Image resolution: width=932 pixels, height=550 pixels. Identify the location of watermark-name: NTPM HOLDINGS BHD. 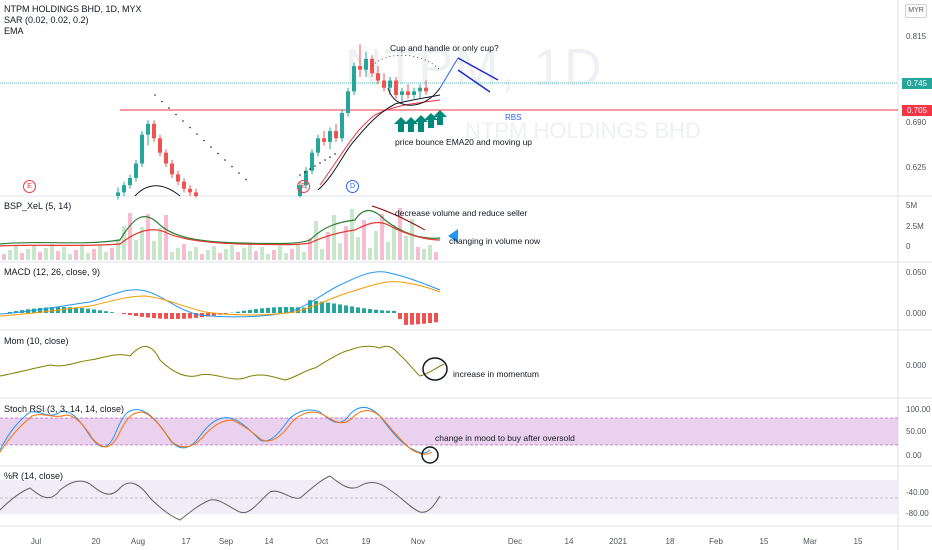
(583, 130).